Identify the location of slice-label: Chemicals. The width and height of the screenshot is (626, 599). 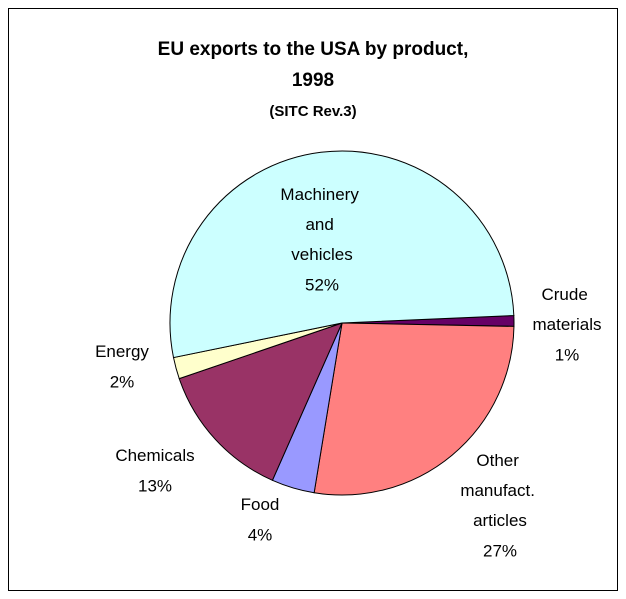
(154, 455).